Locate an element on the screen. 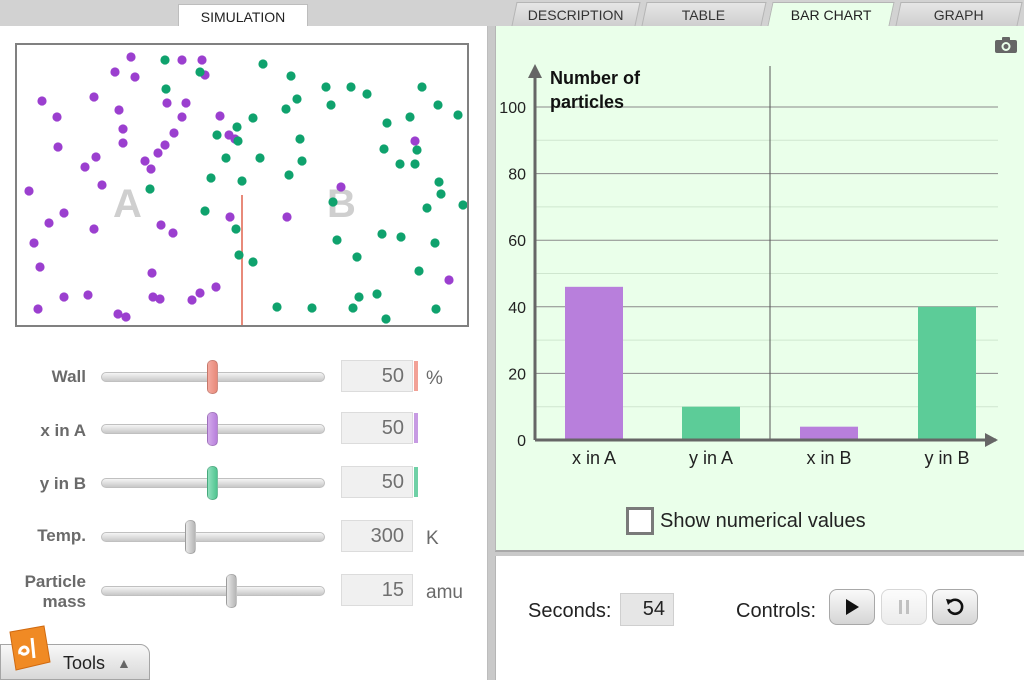 Image resolution: width=1024 pixels, height=680 pixels. play-icon is located at coordinates (852, 607).